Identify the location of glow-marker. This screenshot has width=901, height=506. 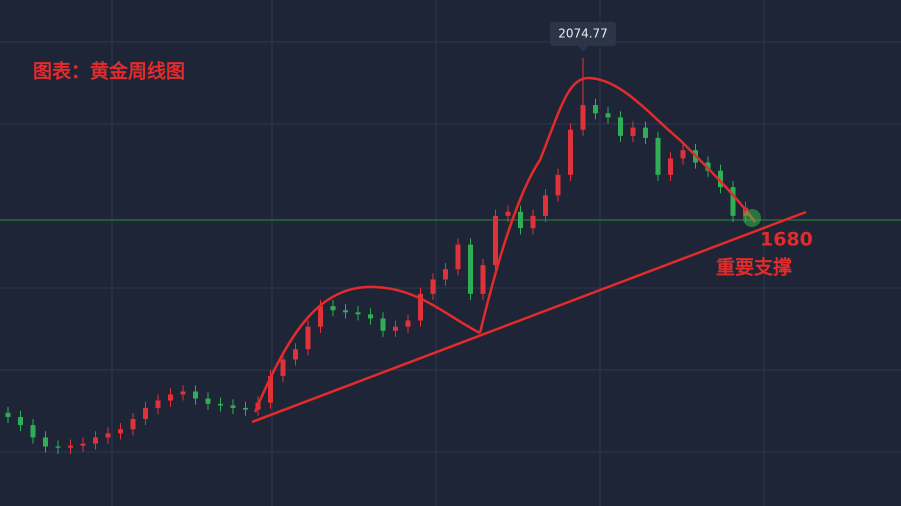
(752, 218).